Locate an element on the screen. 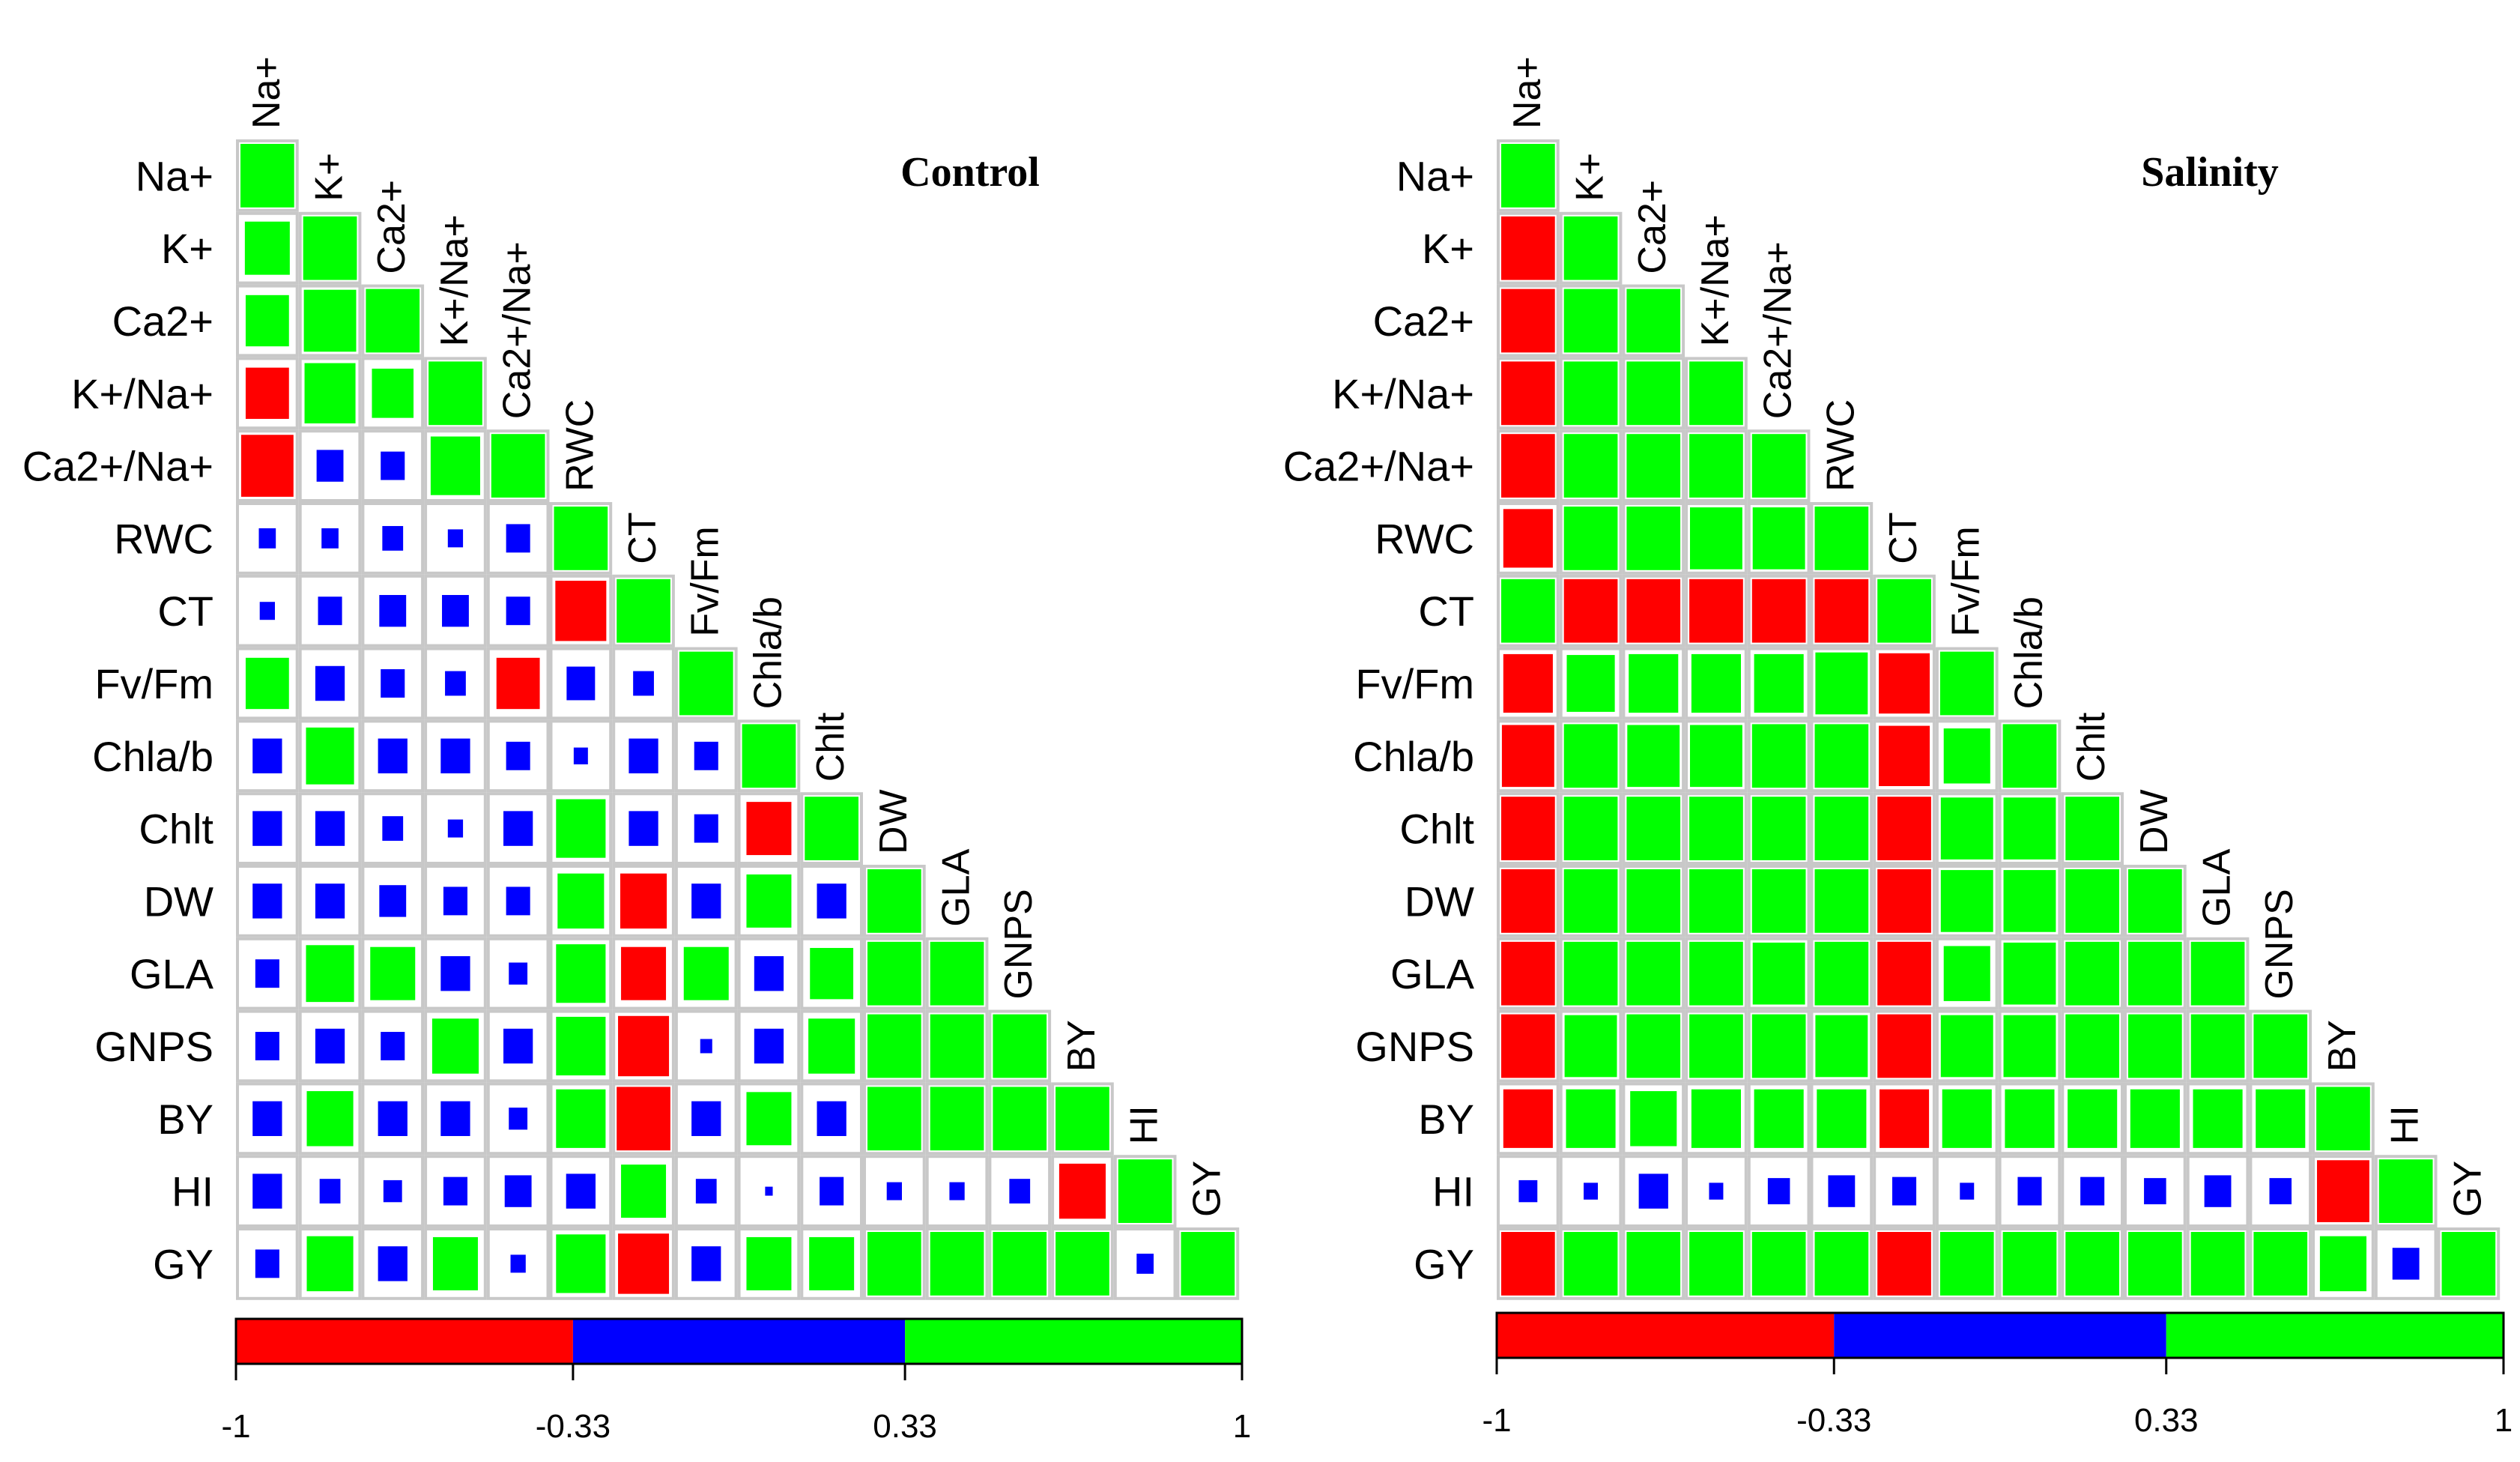 This screenshot has height=1462, width=2520. corr-cell-gnps-chlt: GNPS vs Chlt: 0.75 is located at coordinates (831, 1046).